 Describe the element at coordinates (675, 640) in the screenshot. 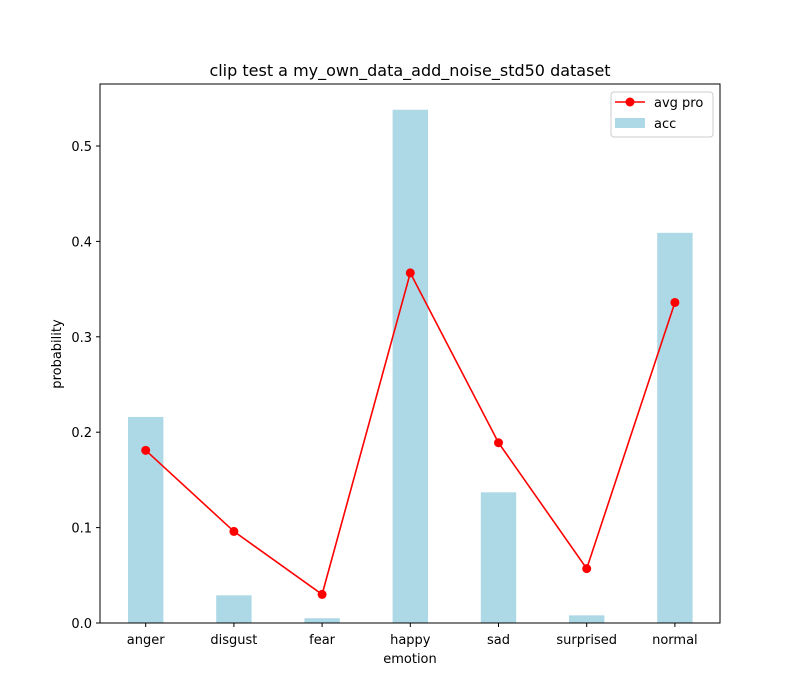

I see `x-tick-label-normal: normal` at that location.